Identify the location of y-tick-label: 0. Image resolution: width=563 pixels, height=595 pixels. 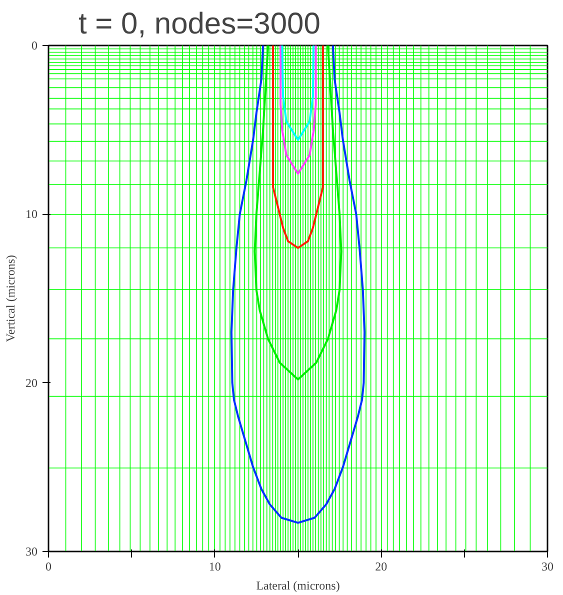
(35, 45).